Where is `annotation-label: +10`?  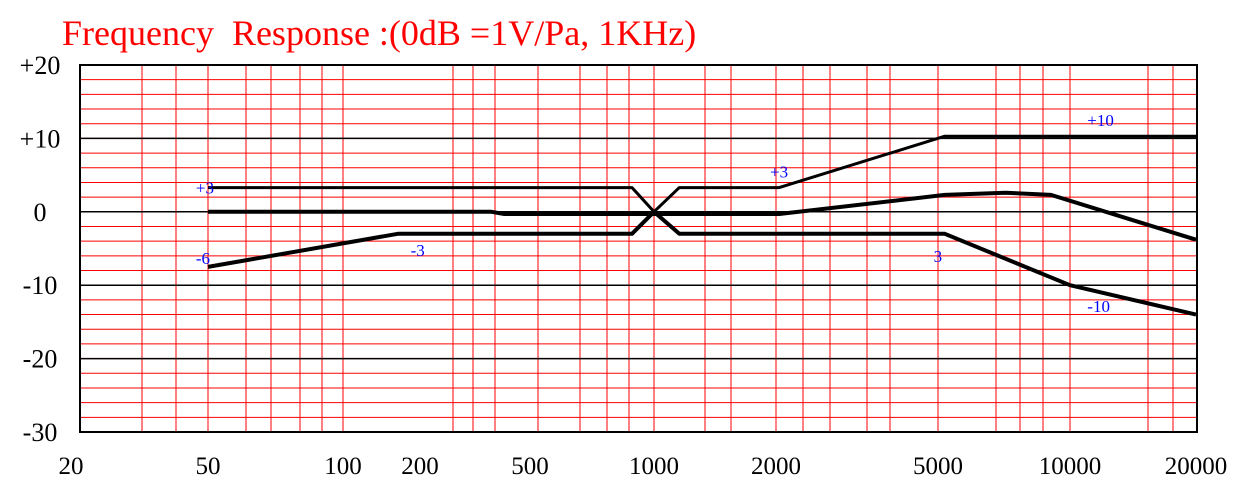 annotation-label: +10 is located at coordinates (1100, 120).